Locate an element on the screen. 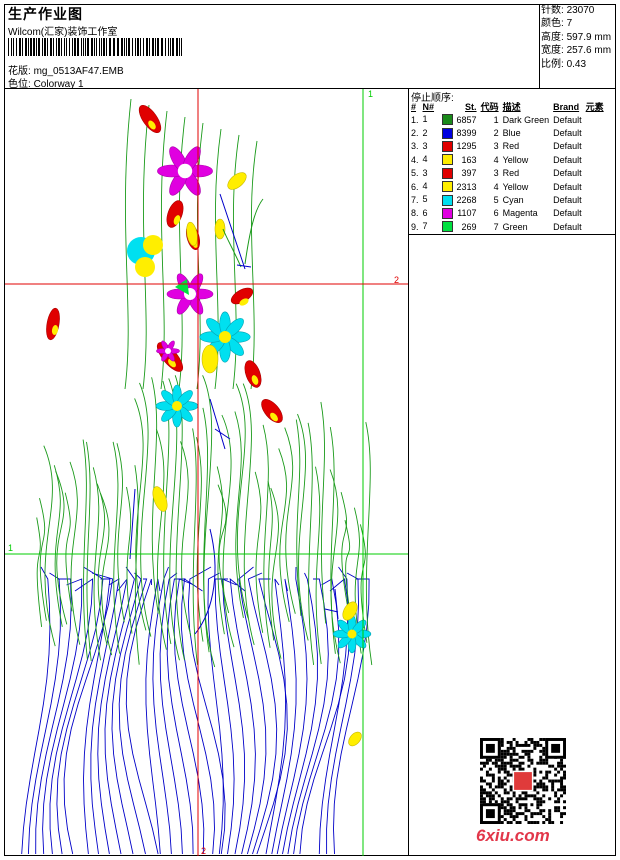 This screenshot has width=620, height=860. guide-label-v1: 1 is located at coordinates (370, 94).